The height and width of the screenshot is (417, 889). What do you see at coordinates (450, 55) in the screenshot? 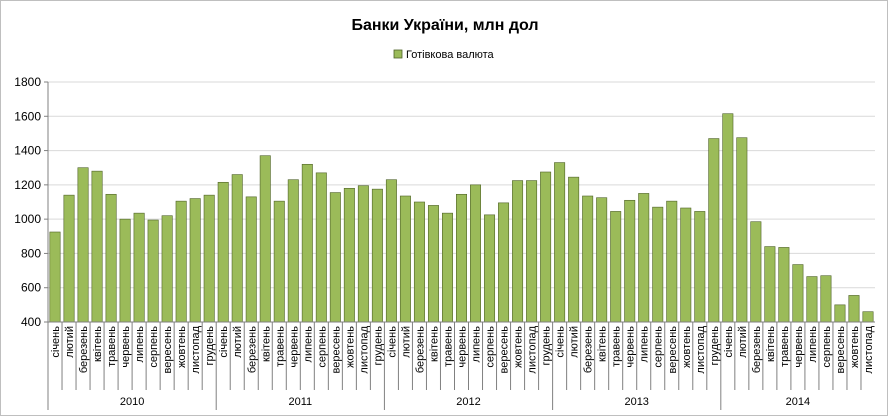
I see `legend-label: Готівкова валюта` at bounding box center [450, 55].